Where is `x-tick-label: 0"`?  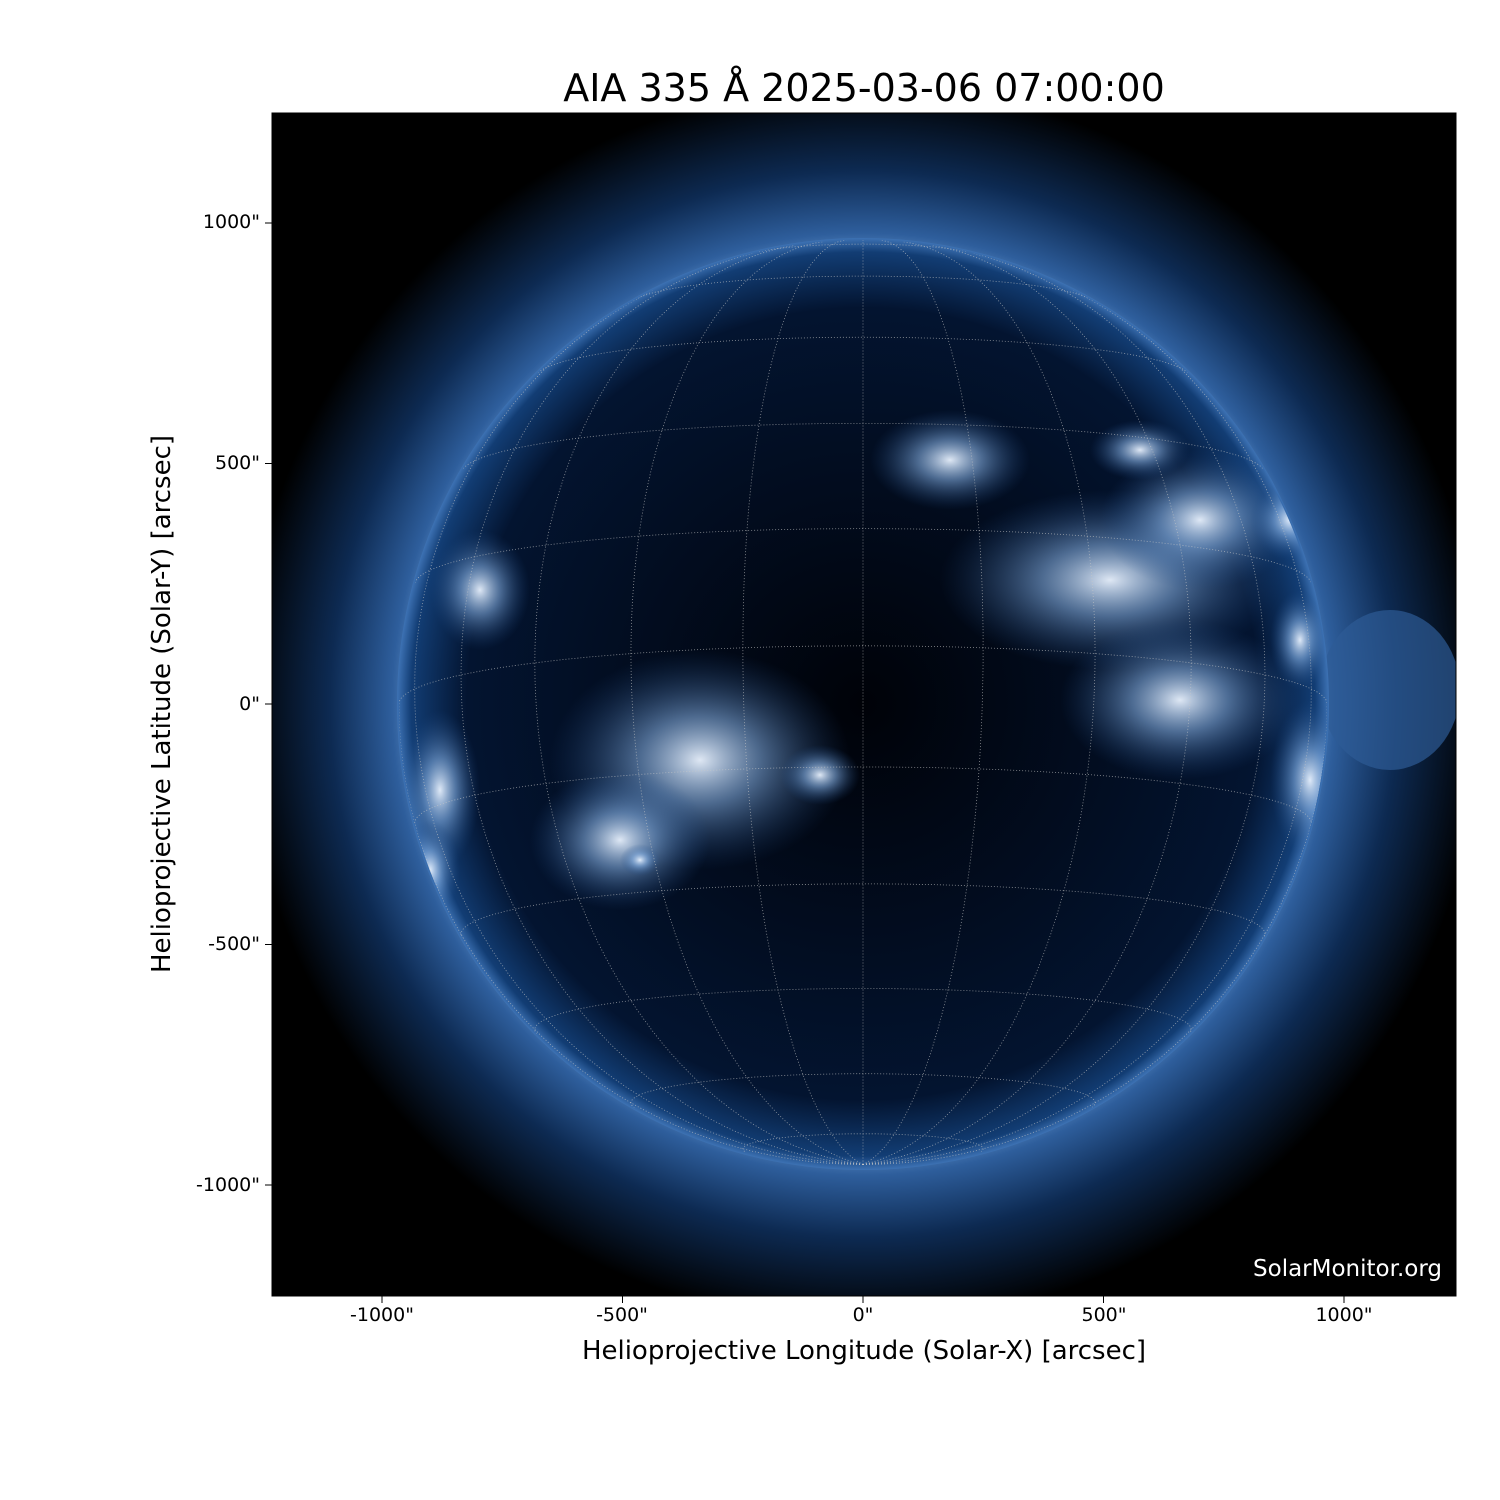
x-tick-label: 0" is located at coordinates (863, 1315).